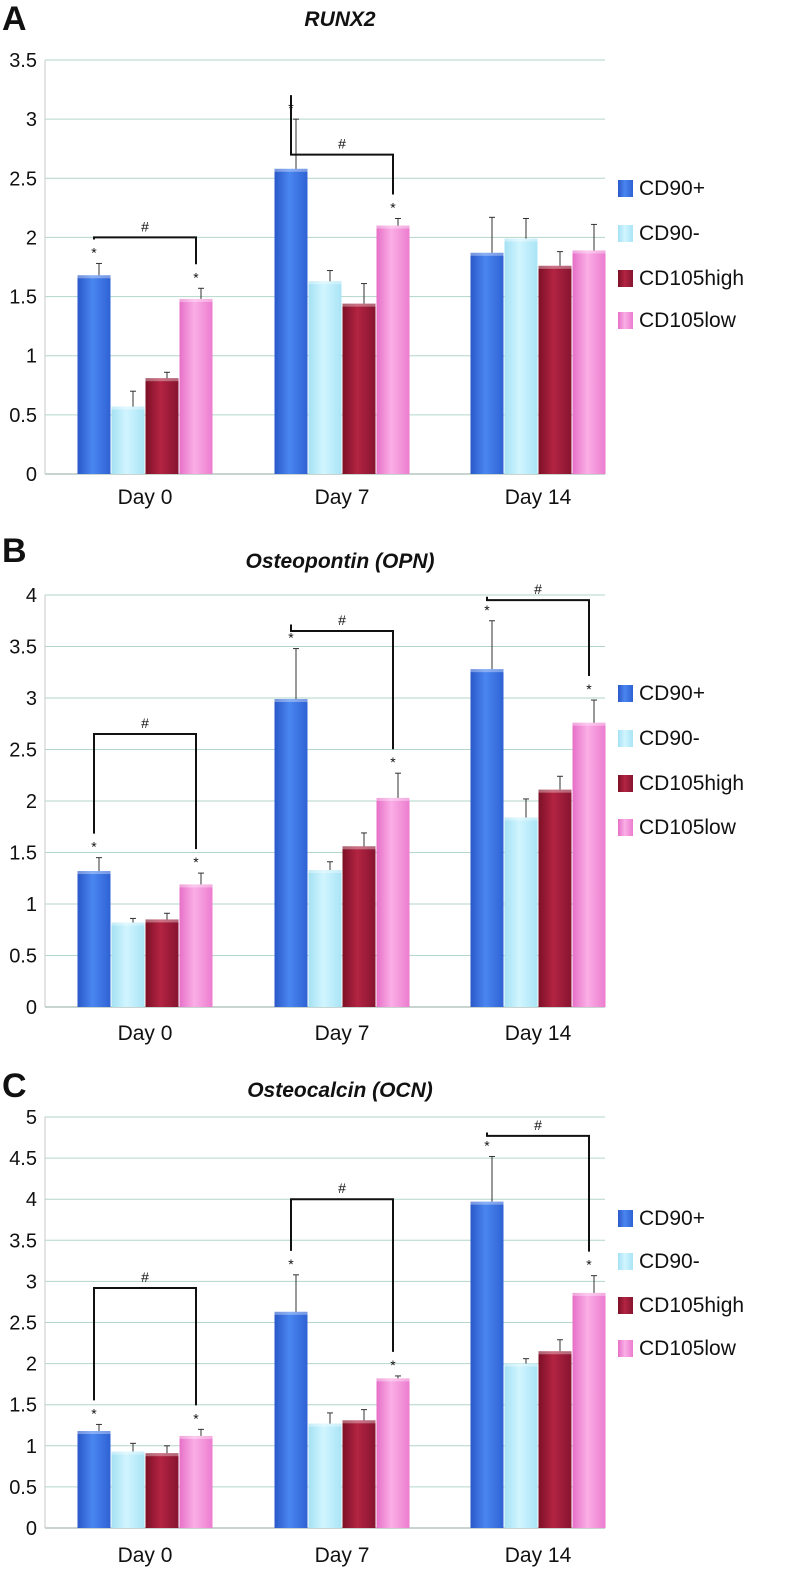  Describe the element at coordinates (538, 1555) in the screenshot. I see `x-tick-label-c-day14: Day 14` at that location.